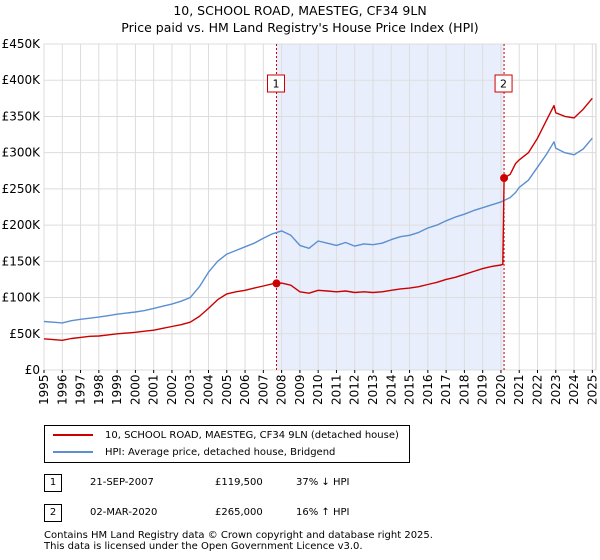 The image size is (600, 560). Describe the element at coordinates (592, 389) in the screenshot. I see `x-tick-label: 2025` at that location.